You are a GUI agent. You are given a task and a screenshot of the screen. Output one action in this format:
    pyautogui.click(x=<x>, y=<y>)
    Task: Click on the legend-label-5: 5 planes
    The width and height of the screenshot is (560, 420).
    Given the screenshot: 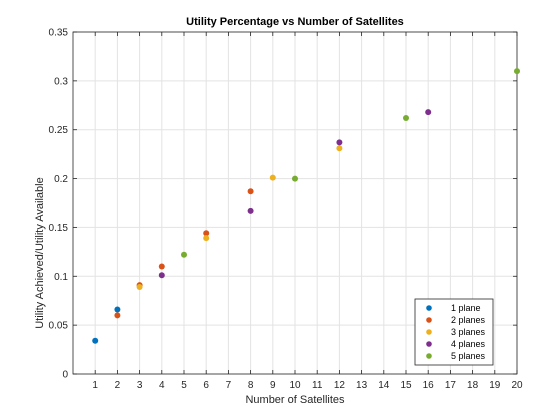 What is the action you would take?
    pyautogui.click(x=468, y=356)
    